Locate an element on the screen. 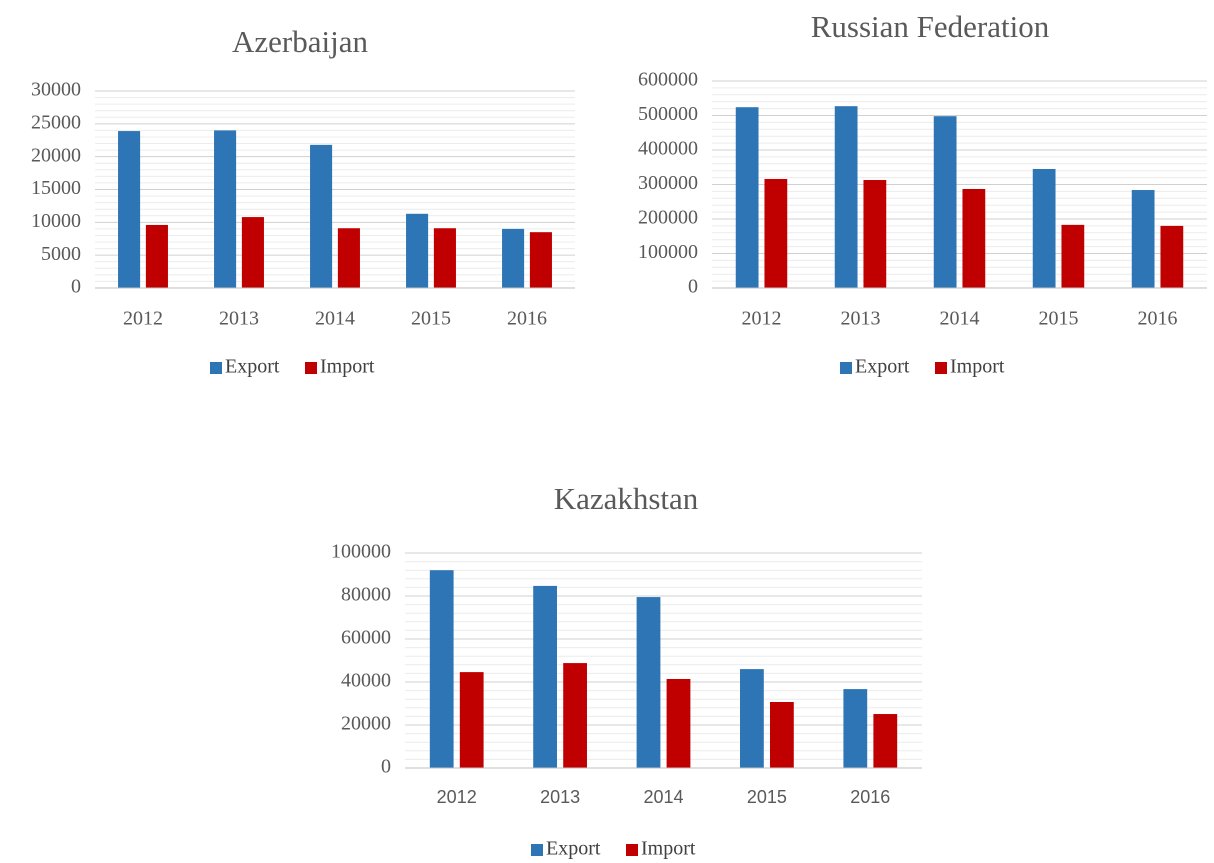 The height and width of the screenshot is (863, 1214). chart-title: Kazakhstan is located at coordinates (626, 498).